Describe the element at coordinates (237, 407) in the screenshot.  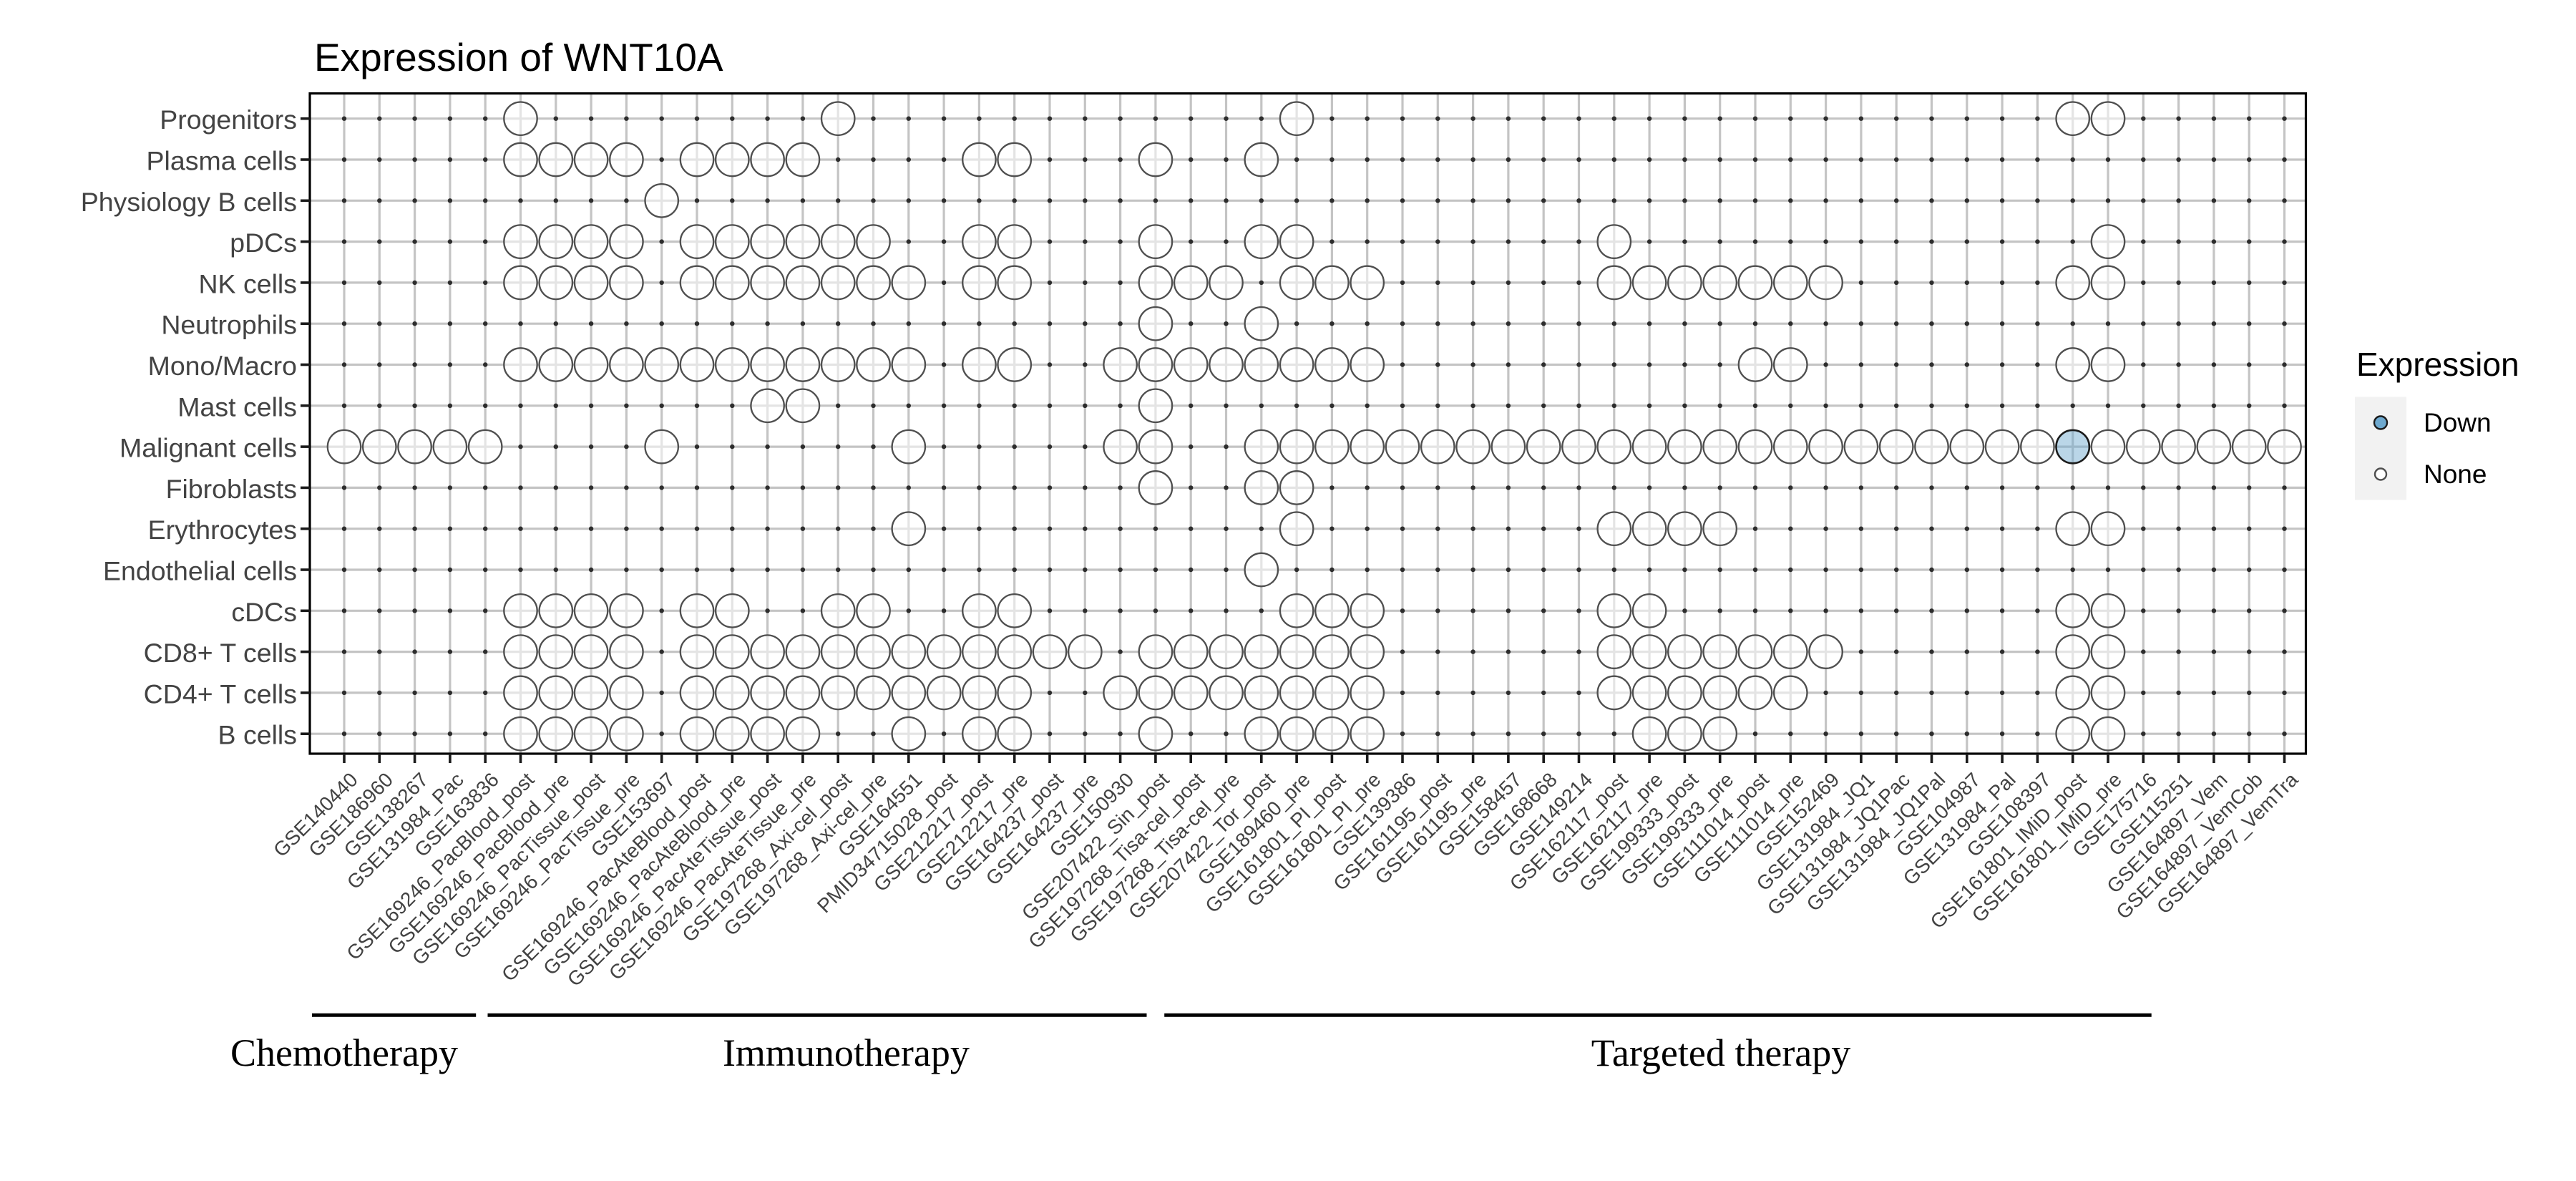
I see `y-axis-label: Mast cells` at that location.